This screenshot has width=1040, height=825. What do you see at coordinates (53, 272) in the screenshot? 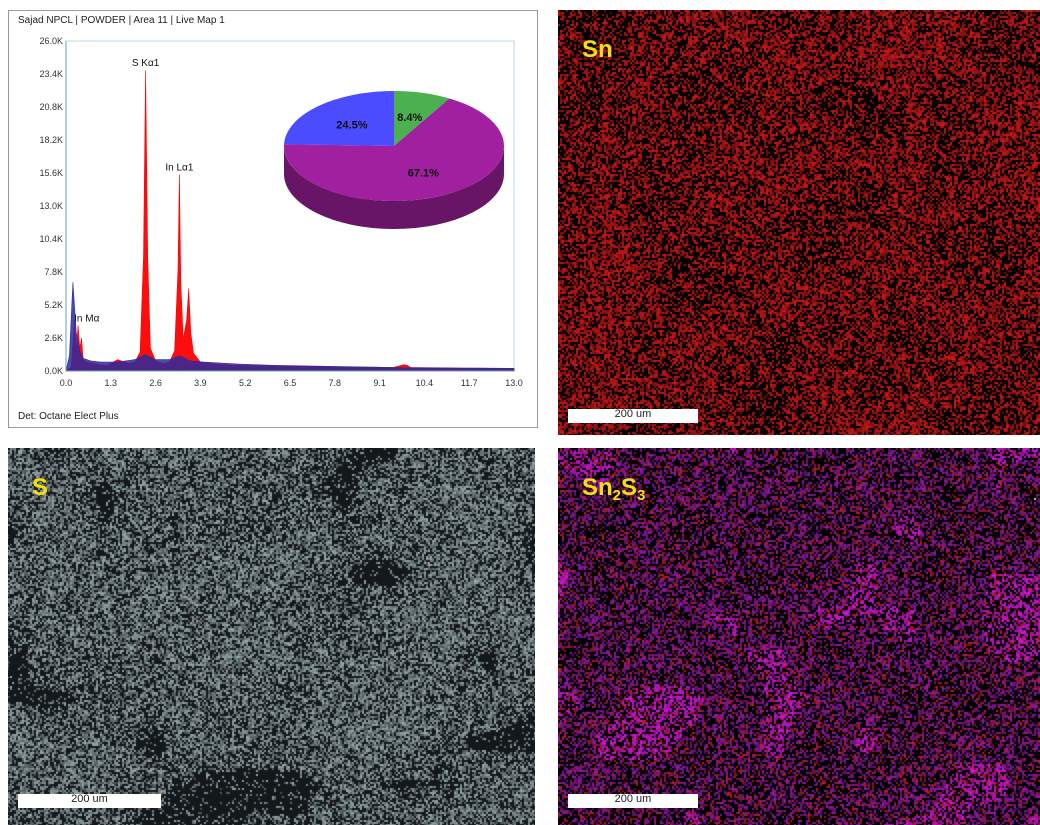
I see `y-tick-label: 7.8K` at bounding box center [53, 272].